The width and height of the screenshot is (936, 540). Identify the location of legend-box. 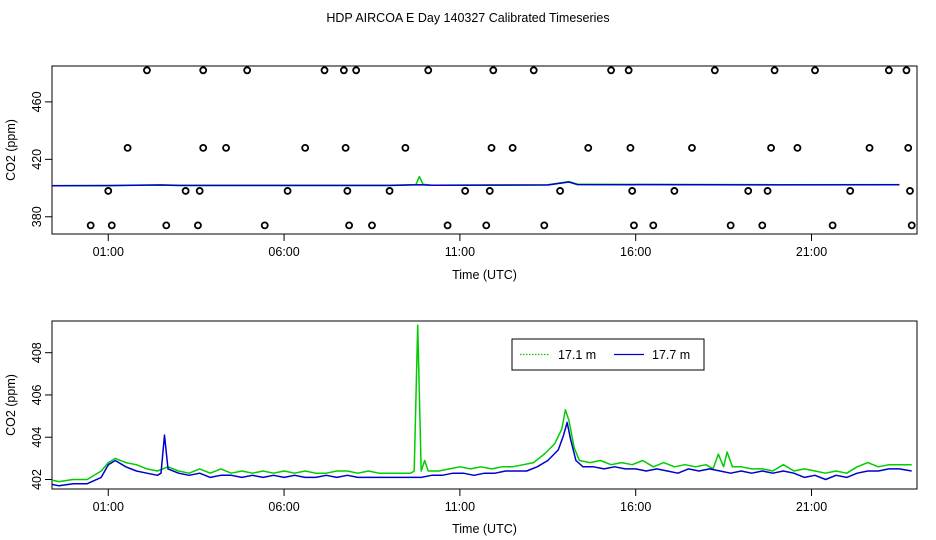
(608, 354).